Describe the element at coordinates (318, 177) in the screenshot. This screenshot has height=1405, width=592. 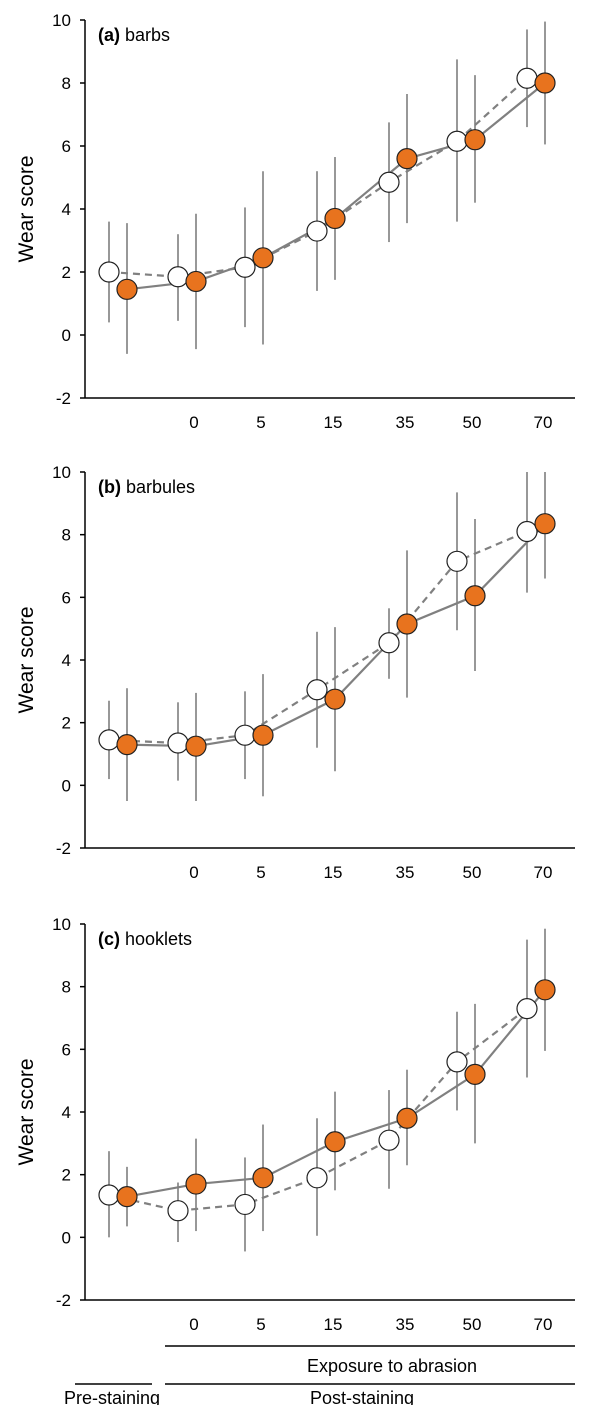
I see `open-series-line` at that location.